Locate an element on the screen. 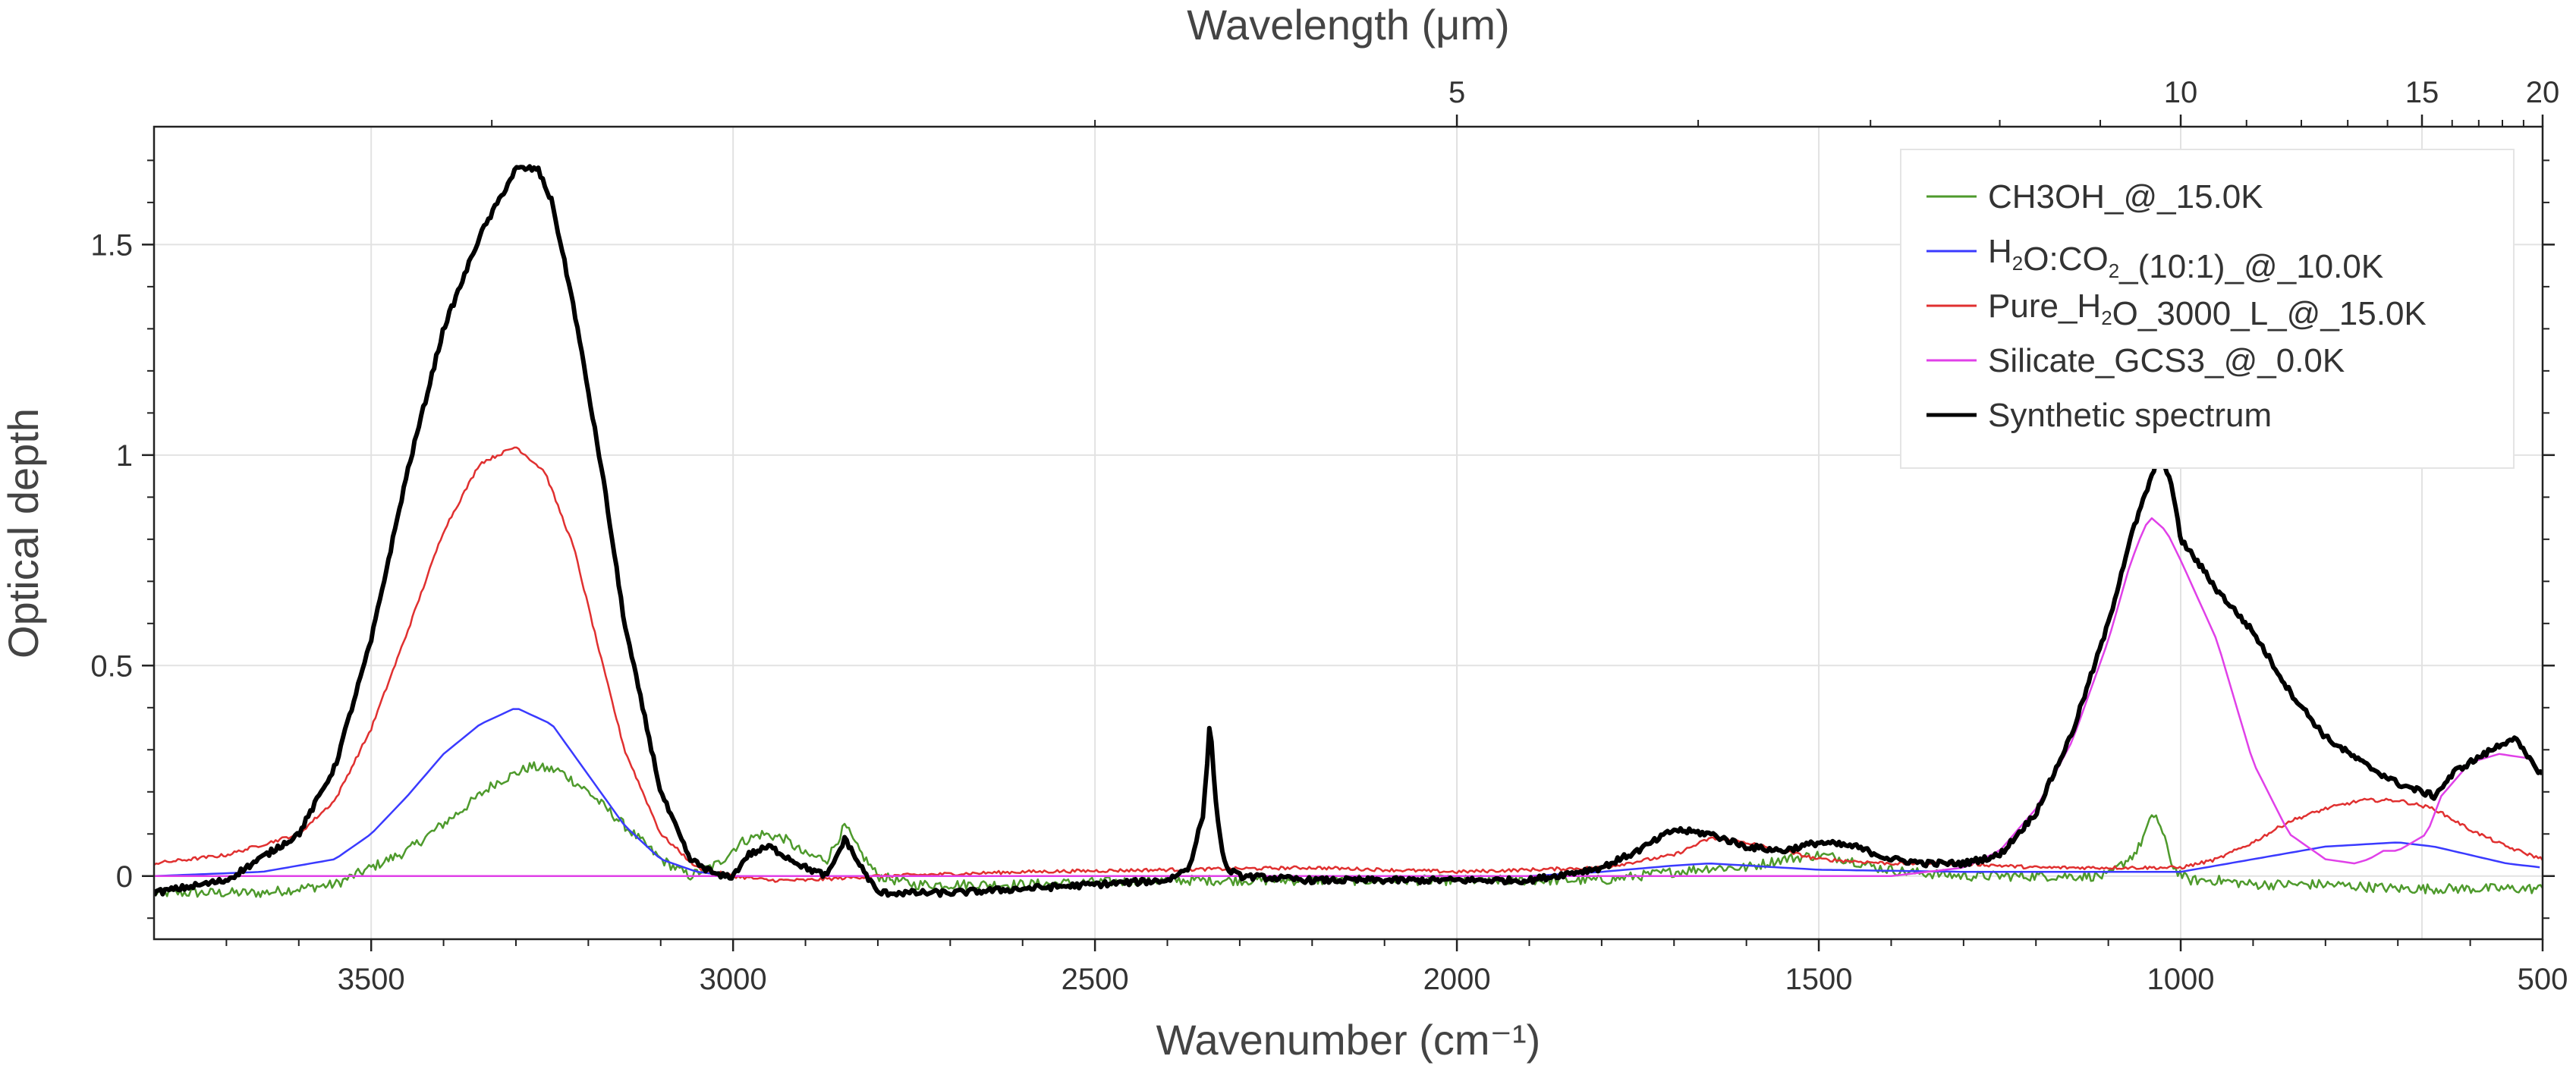 This screenshot has height=1075, width=2576. x-tick-label-bottom: 2000 is located at coordinates (1457, 979).